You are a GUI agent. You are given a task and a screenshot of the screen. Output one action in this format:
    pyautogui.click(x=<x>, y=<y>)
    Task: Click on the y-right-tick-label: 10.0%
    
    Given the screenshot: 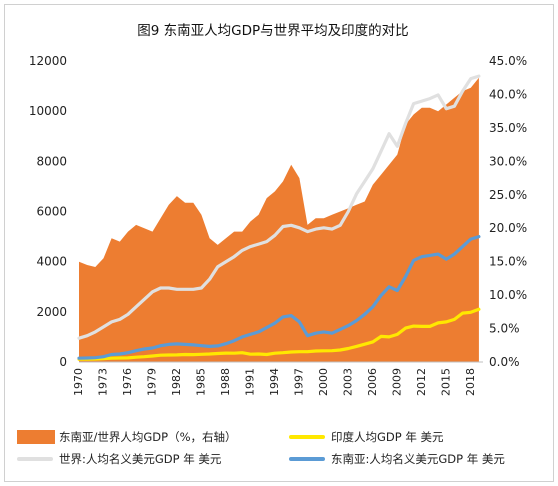 What is the action you would take?
    pyautogui.click(x=508, y=295)
    